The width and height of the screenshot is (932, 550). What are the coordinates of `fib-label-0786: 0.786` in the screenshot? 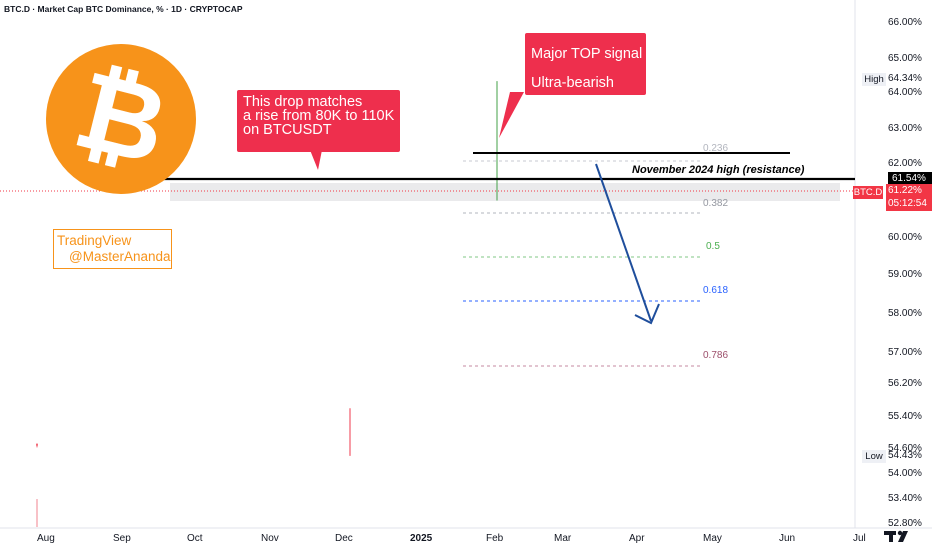 It's located at (716, 355).